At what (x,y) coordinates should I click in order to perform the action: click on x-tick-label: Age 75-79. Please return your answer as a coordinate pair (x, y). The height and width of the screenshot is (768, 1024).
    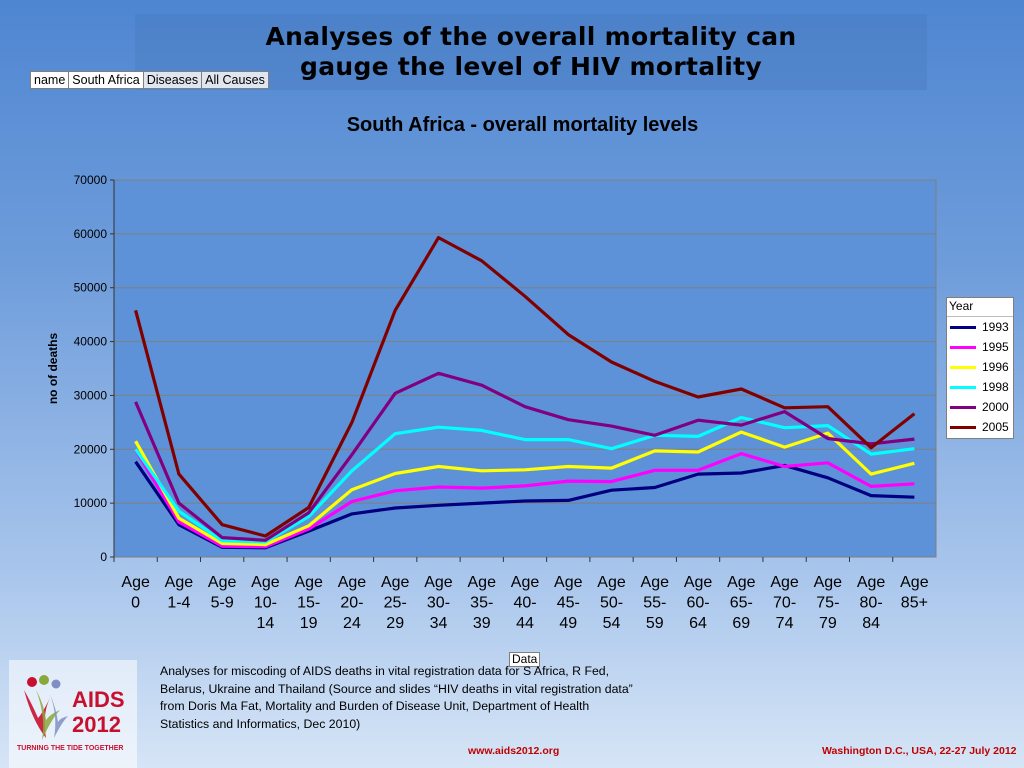
    Looking at the image, I should click on (828, 603).